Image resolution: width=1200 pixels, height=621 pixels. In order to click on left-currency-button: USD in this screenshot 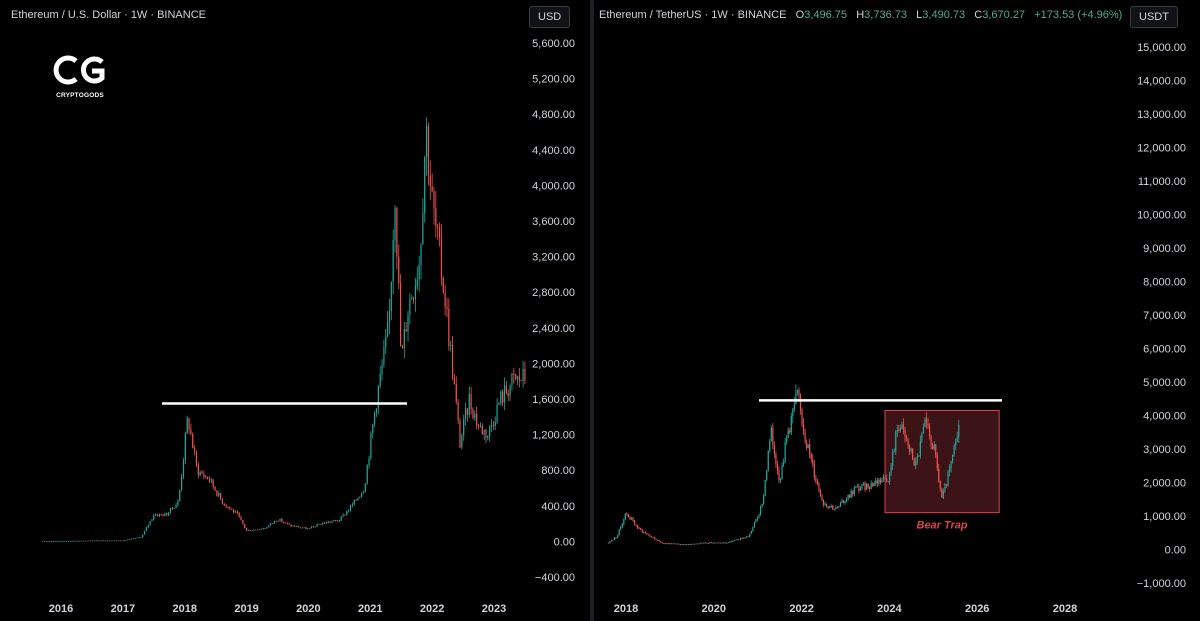, I will do `click(550, 17)`.